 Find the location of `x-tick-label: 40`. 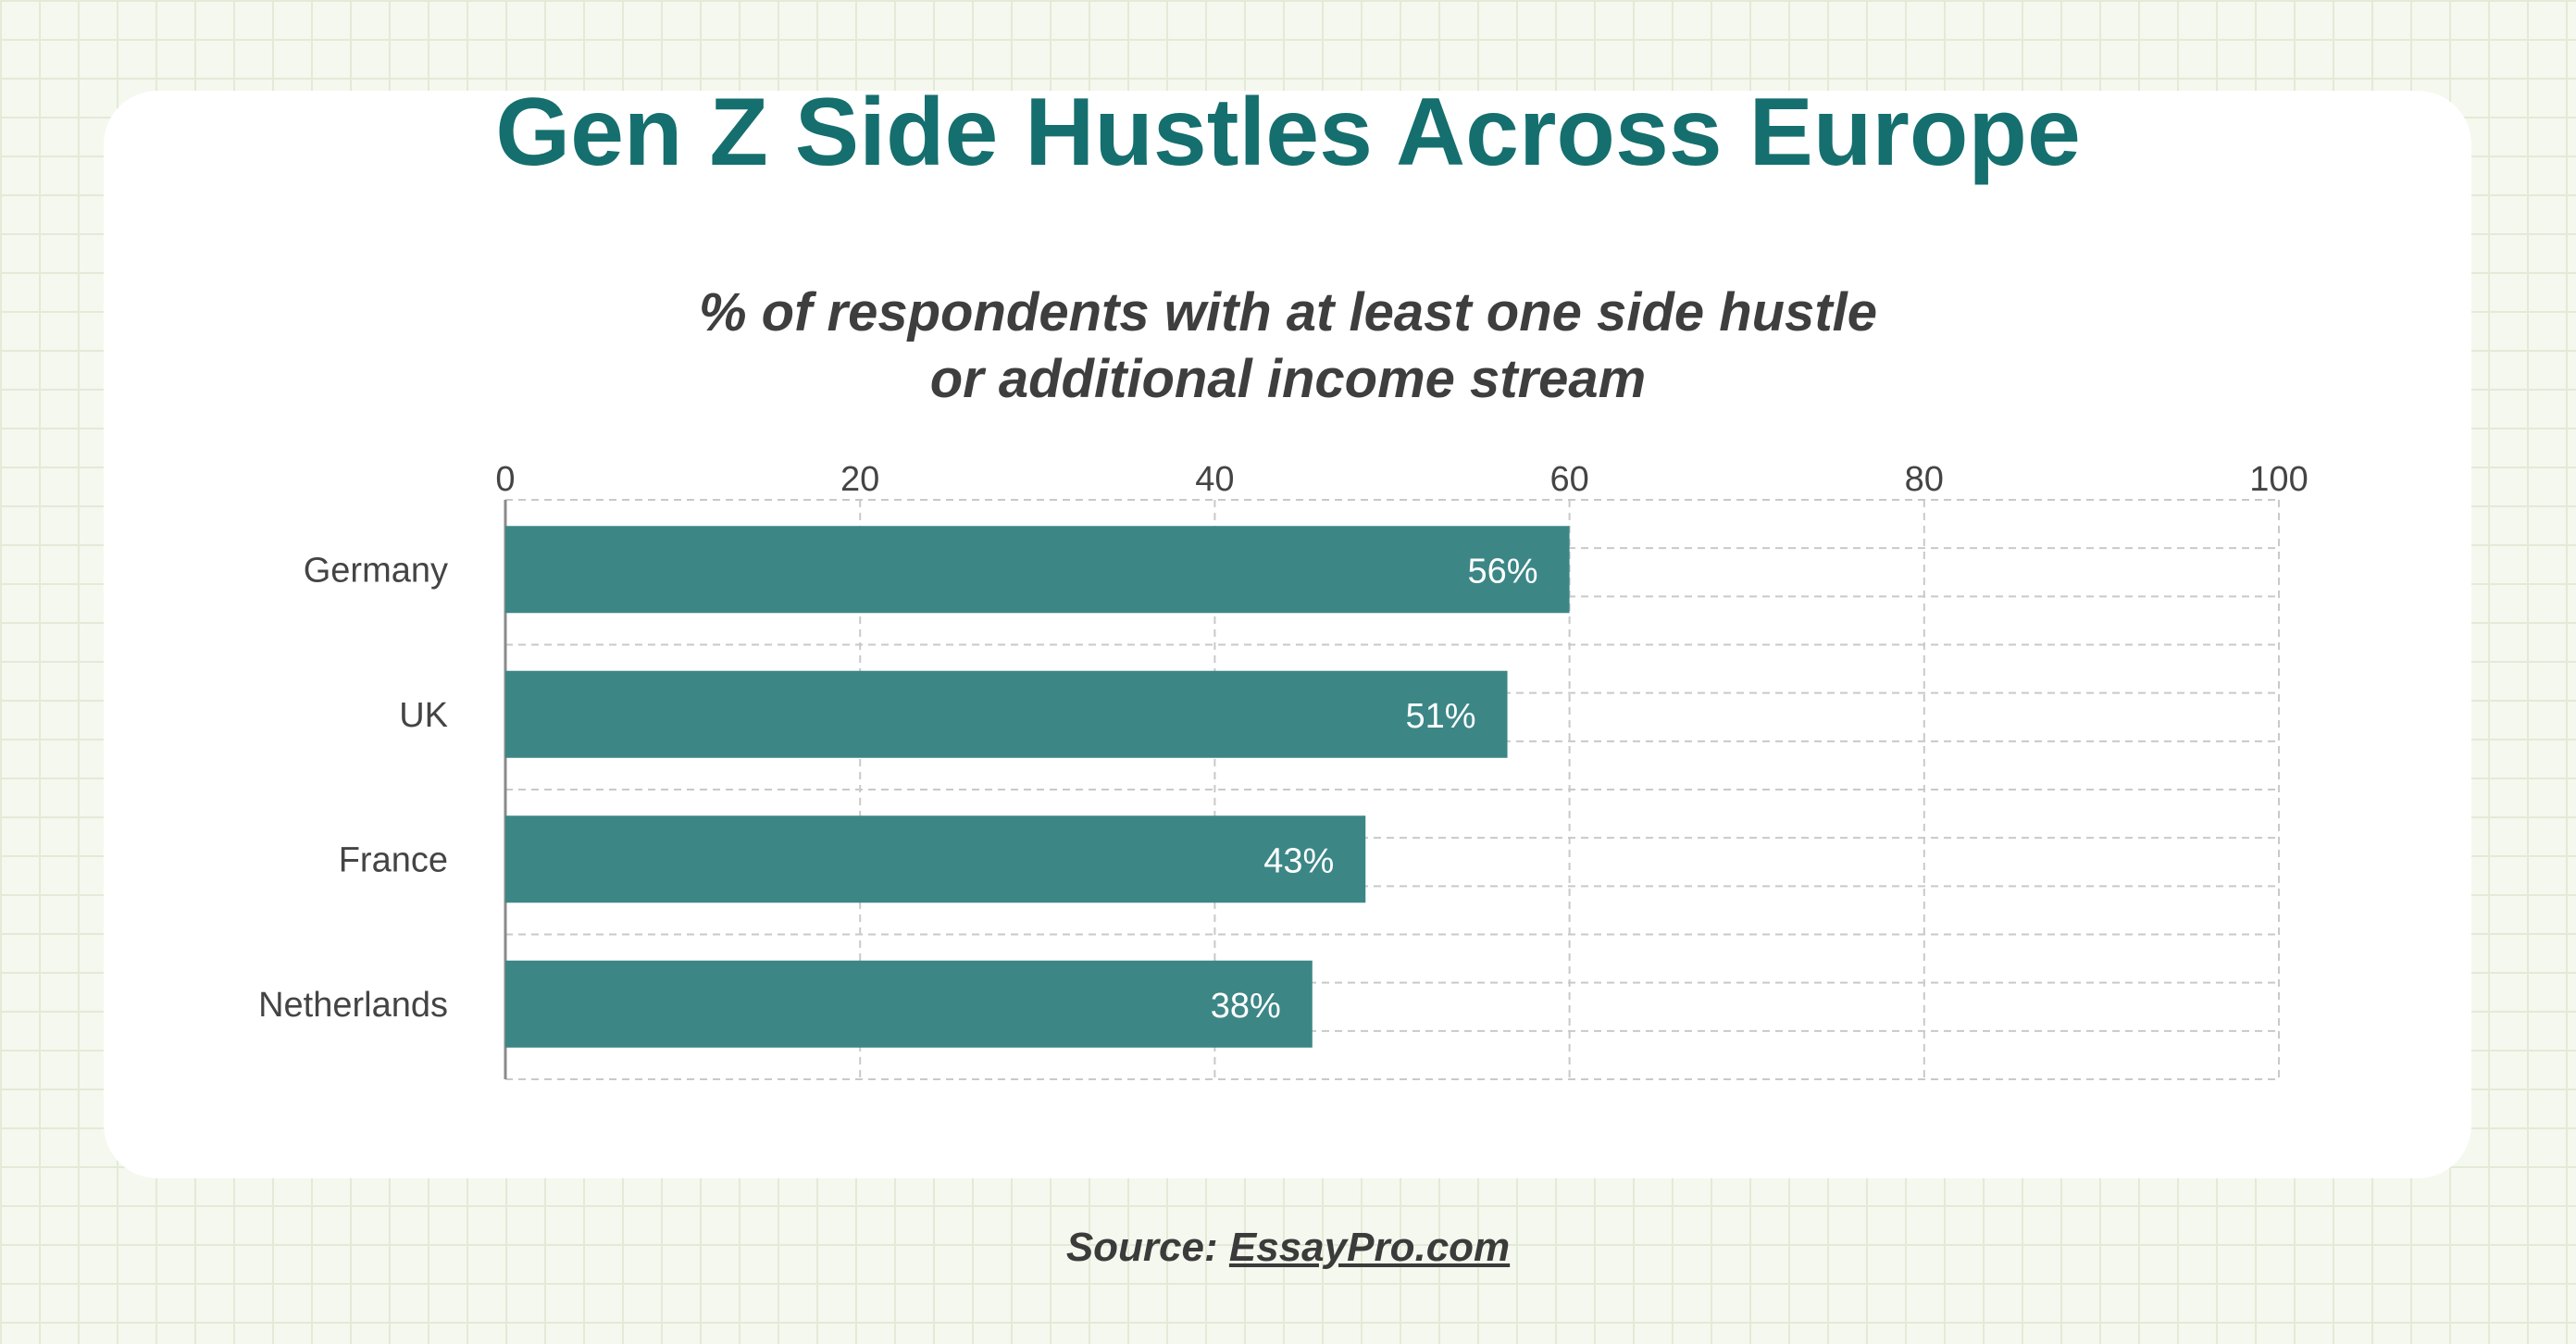

x-tick-label: 40 is located at coordinates (1214, 479).